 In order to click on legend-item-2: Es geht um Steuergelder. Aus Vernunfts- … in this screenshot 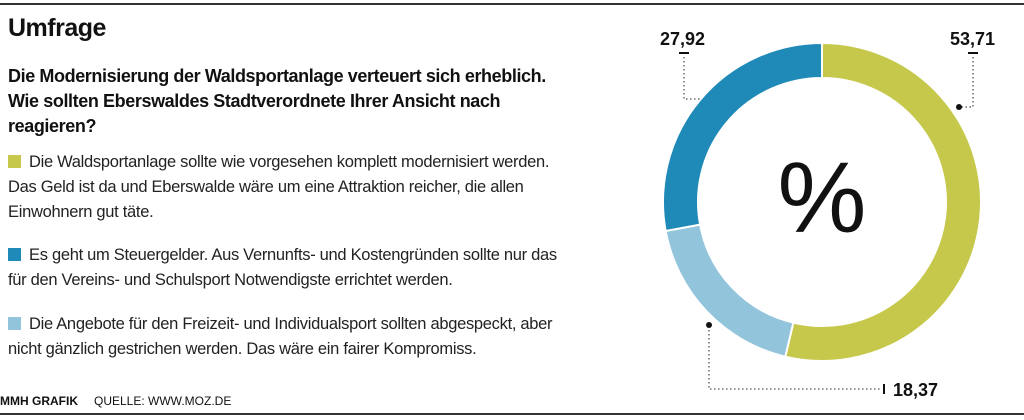, I will do `click(282, 268)`.